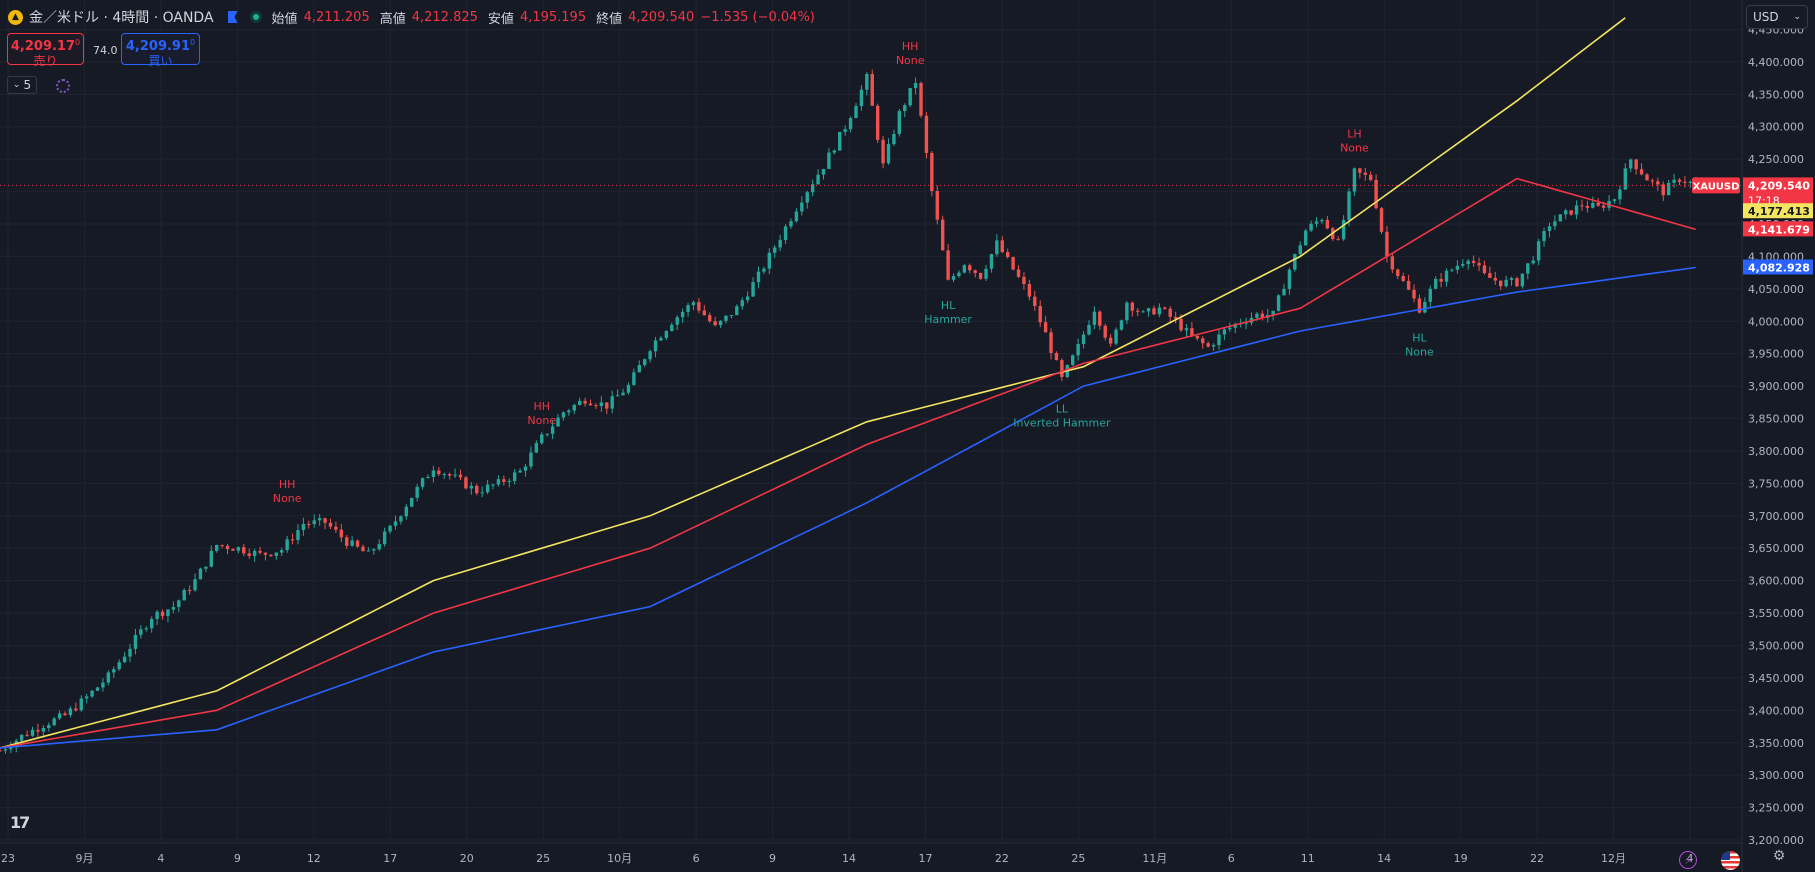 The image size is (1815, 872). What do you see at coordinates (1776, 94) in the screenshot?
I see `y-tick-label: 4,350.000` at bounding box center [1776, 94].